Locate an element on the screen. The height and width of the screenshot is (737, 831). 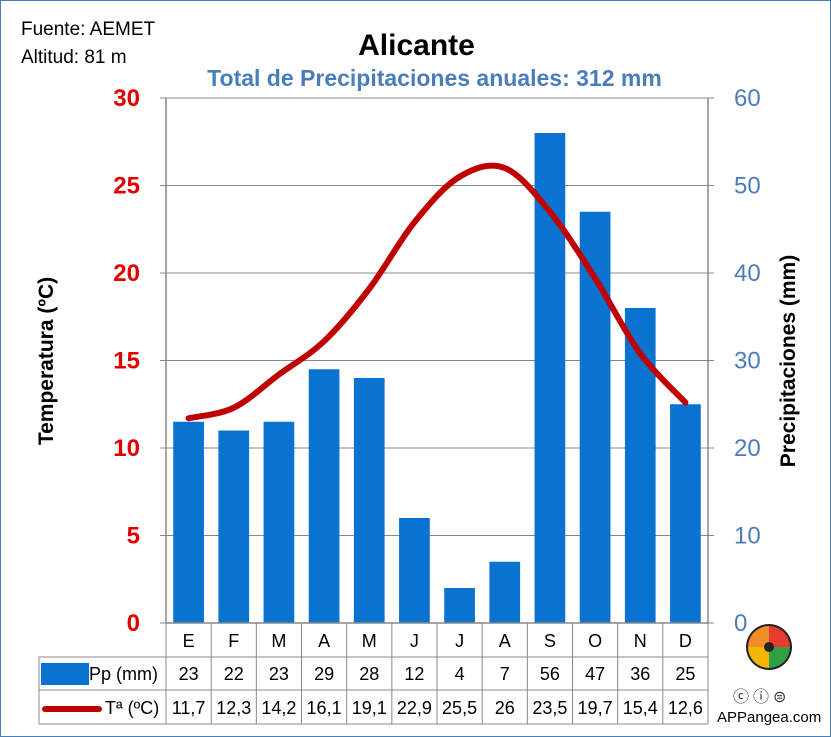
temp-value: 25,5 is located at coordinates (459, 708).